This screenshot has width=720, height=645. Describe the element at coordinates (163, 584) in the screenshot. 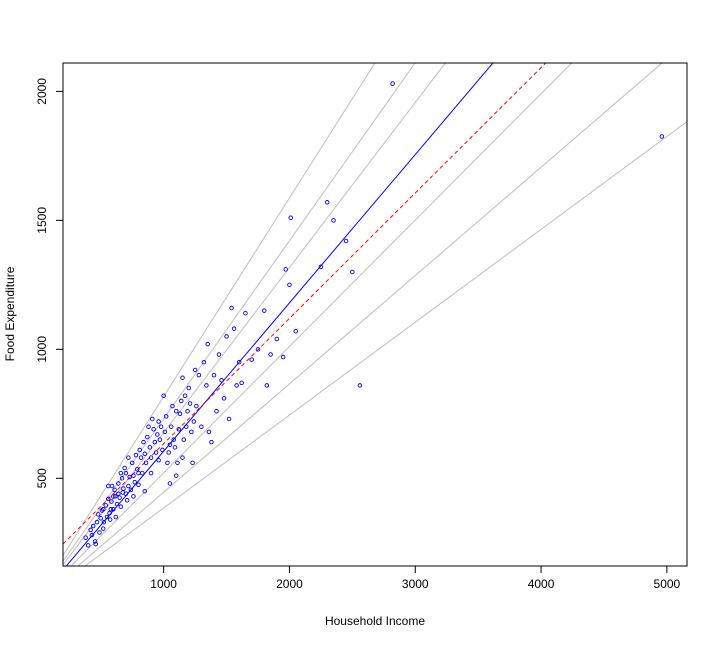

I see `x-tick-label: 1000` at that location.